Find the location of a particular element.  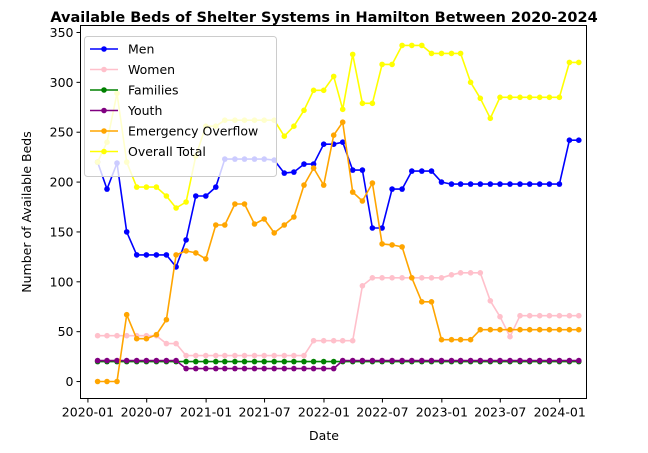

legend-box is located at coordinates (180, 106).